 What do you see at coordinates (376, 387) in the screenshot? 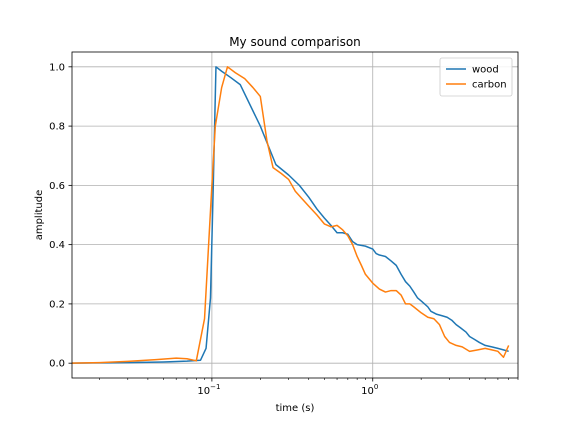
I see `x-tick-exponent: 0` at bounding box center [376, 387].